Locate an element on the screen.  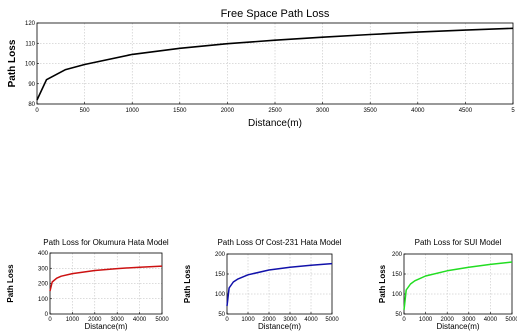
y-tick-label: 80 is located at coordinates (31, 105).